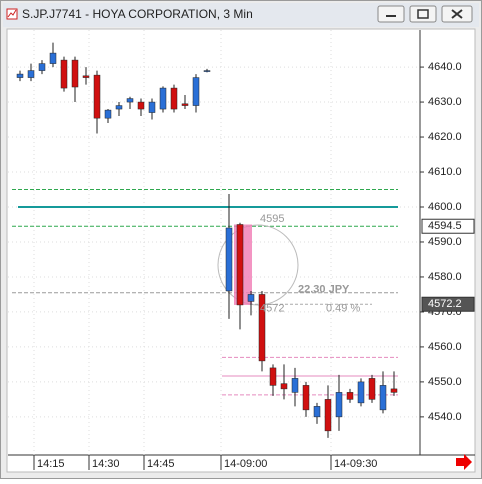 The width and height of the screenshot is (482, 484). What do you see at coordinates (272, 308) in the screenshot?
I see `annotation: 4572` at bounding box center [272, 308].